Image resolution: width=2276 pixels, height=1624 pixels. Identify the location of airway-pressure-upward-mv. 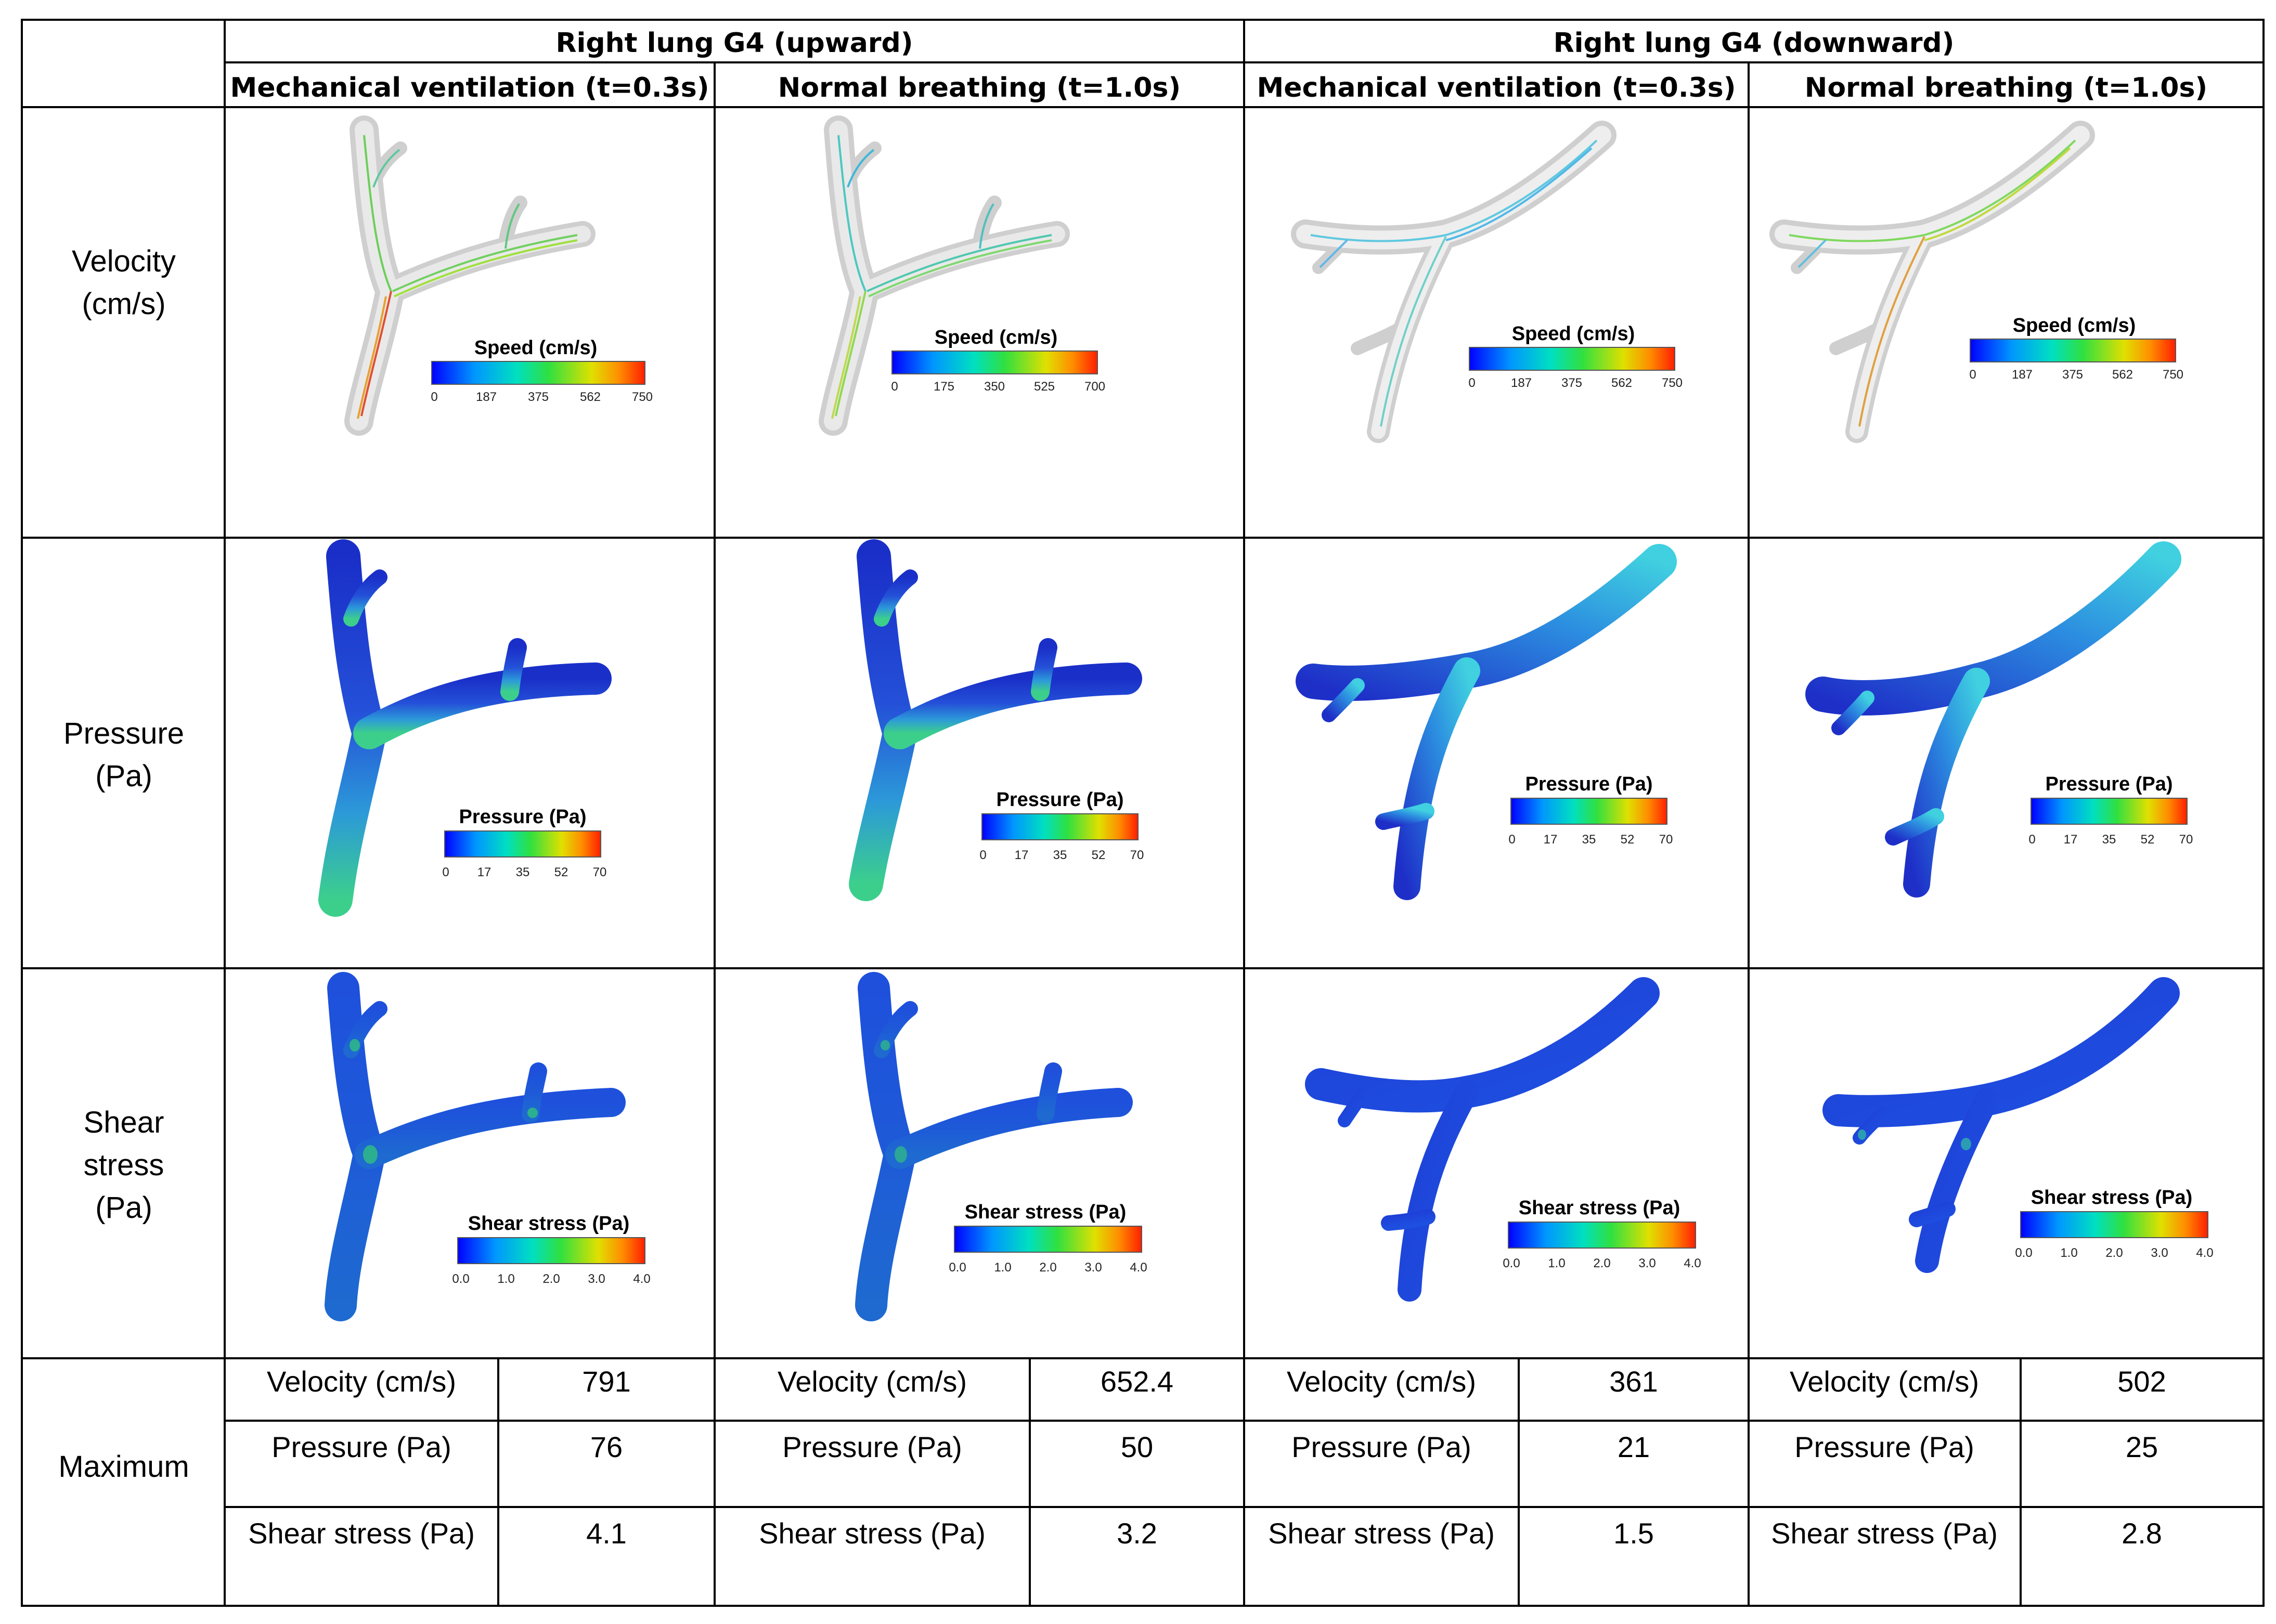
(465, 728).